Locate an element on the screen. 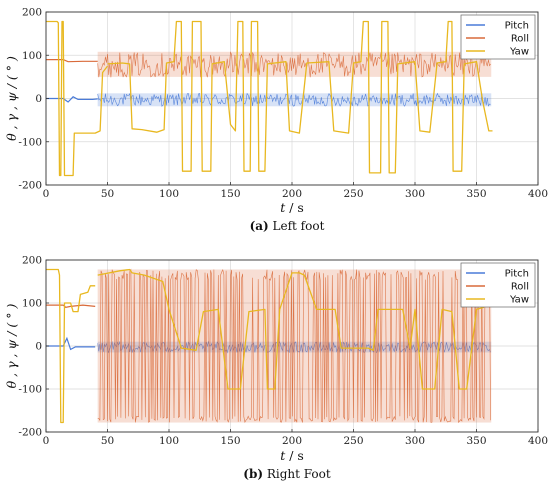 The width and height of the screenshot is (550, 492). series-line-roll is located at coordinates (294, 64).